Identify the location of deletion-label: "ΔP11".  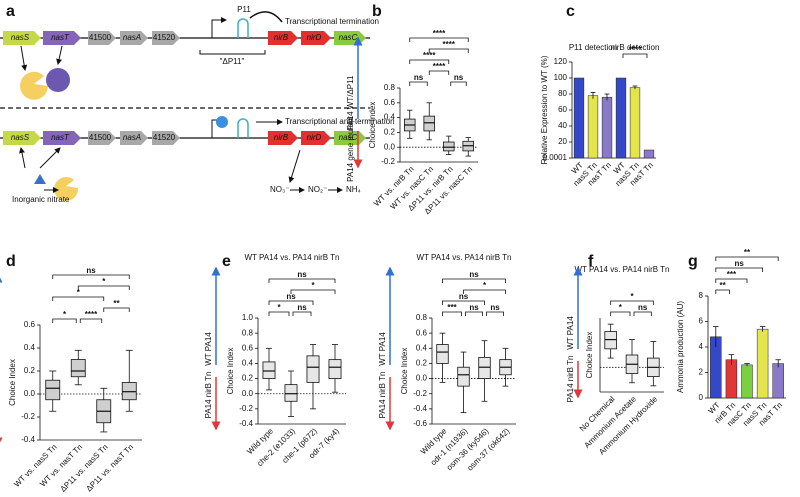
(232, 61).